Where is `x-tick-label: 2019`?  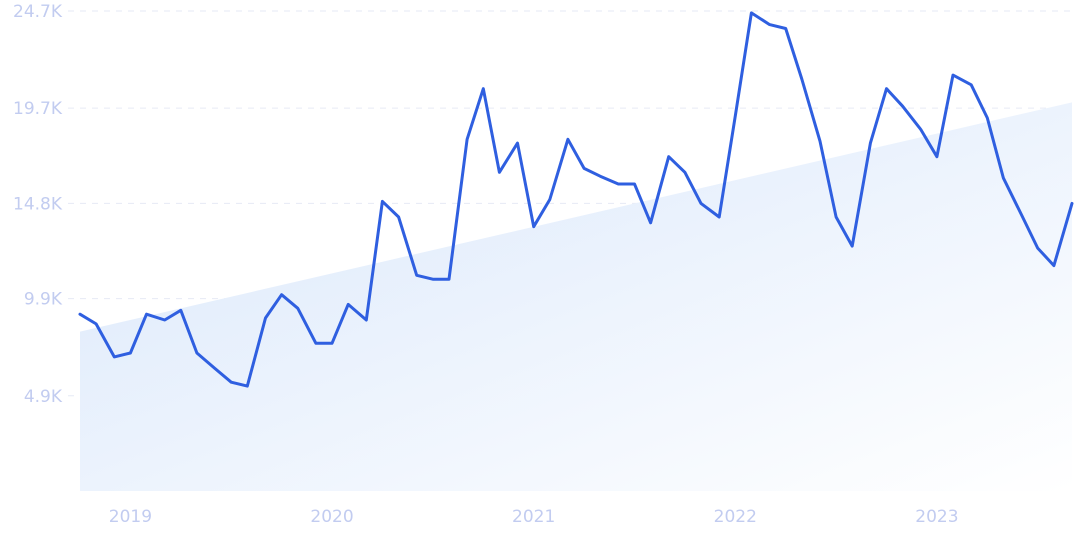 x-tick-label: 2019 is located at coordinates (130, 517).